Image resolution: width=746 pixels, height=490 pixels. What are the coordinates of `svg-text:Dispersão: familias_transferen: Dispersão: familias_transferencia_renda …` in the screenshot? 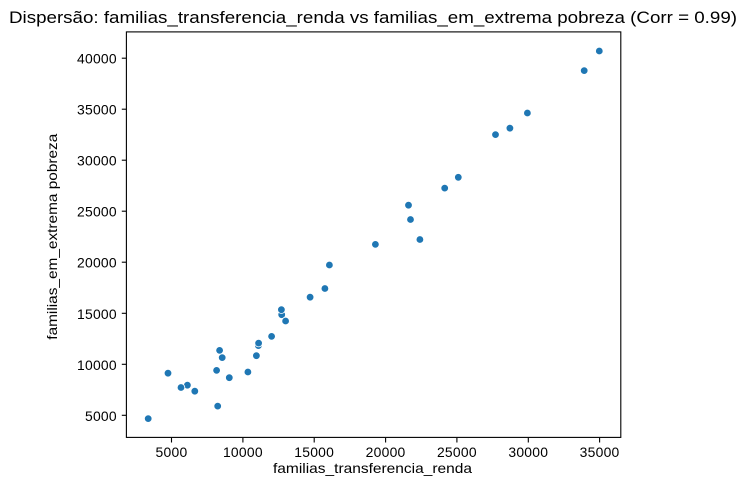 It's located at (373, 17).